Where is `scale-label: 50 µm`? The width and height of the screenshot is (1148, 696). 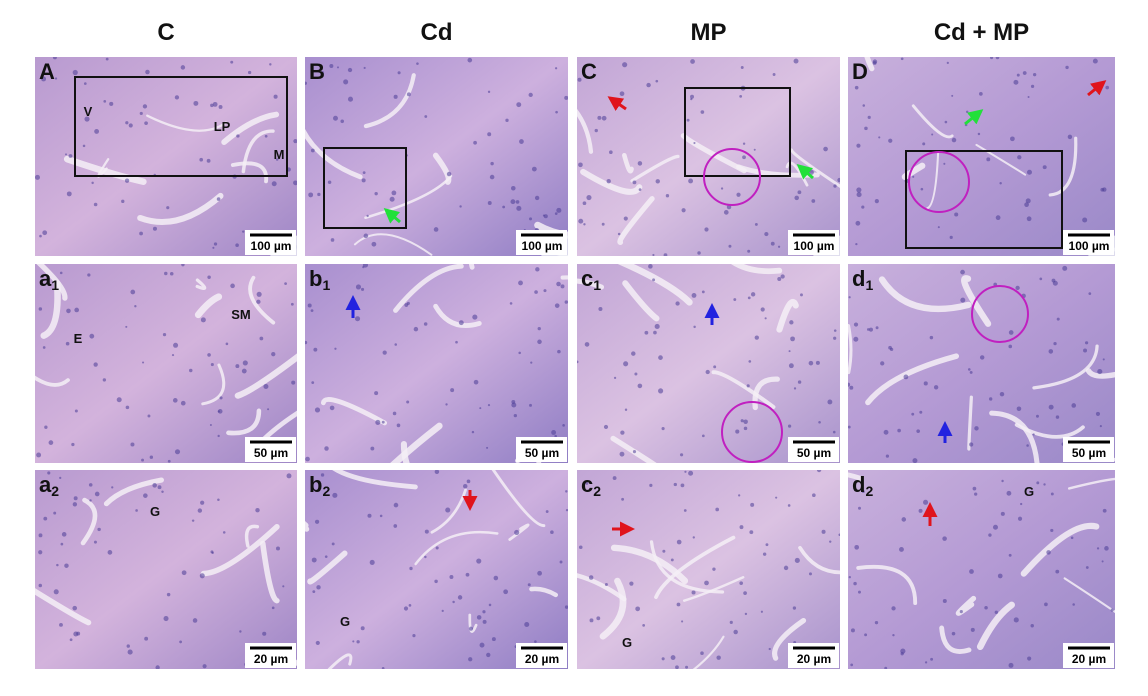 scale-label: 50 µm is located at coordinates (814, 453).